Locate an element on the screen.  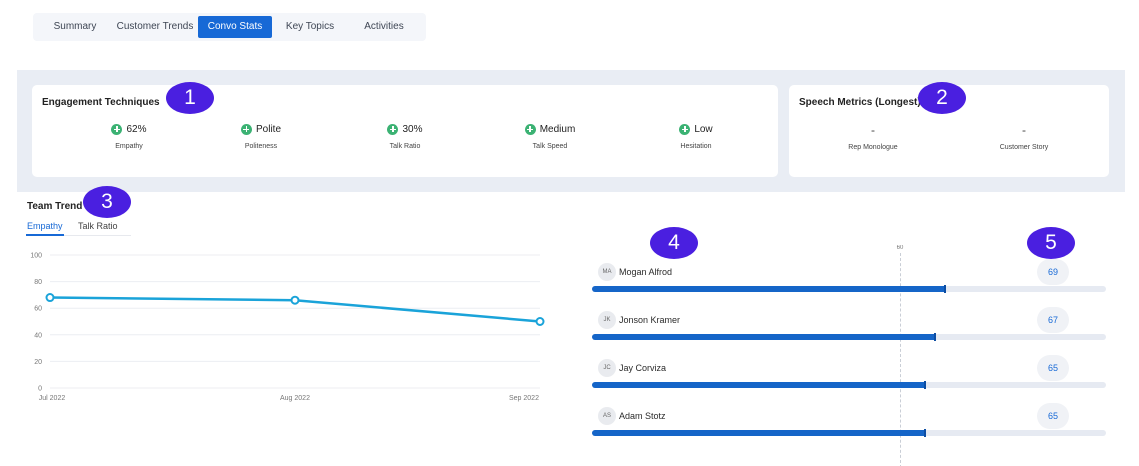
metric-customer-story: - Customer Story is located at coordinates (1024, 137).